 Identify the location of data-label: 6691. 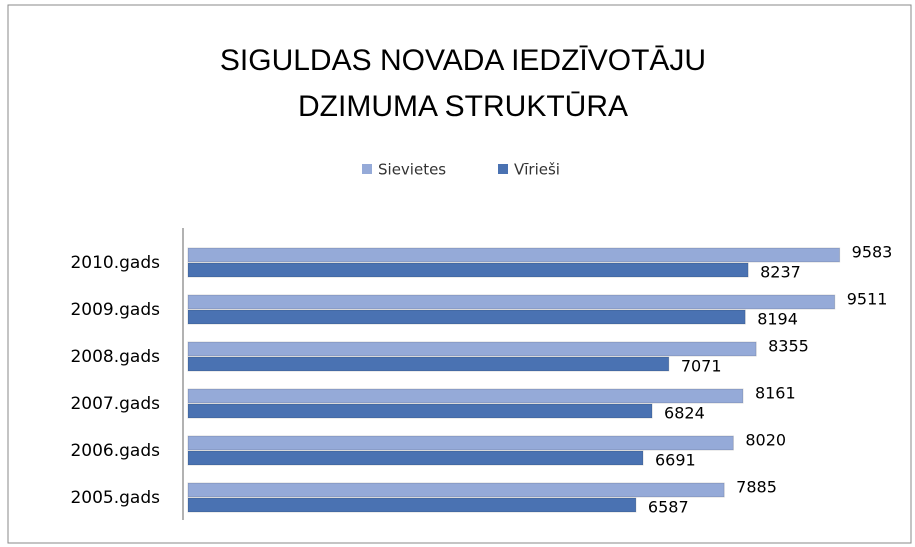
(675, 460).